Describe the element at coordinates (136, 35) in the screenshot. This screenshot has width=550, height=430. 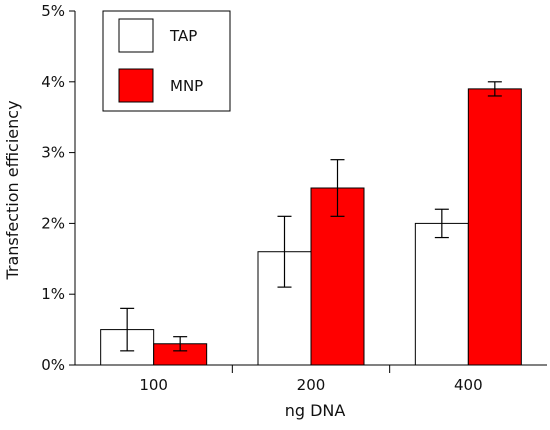
I see `legend-swatch-tap` at that location.